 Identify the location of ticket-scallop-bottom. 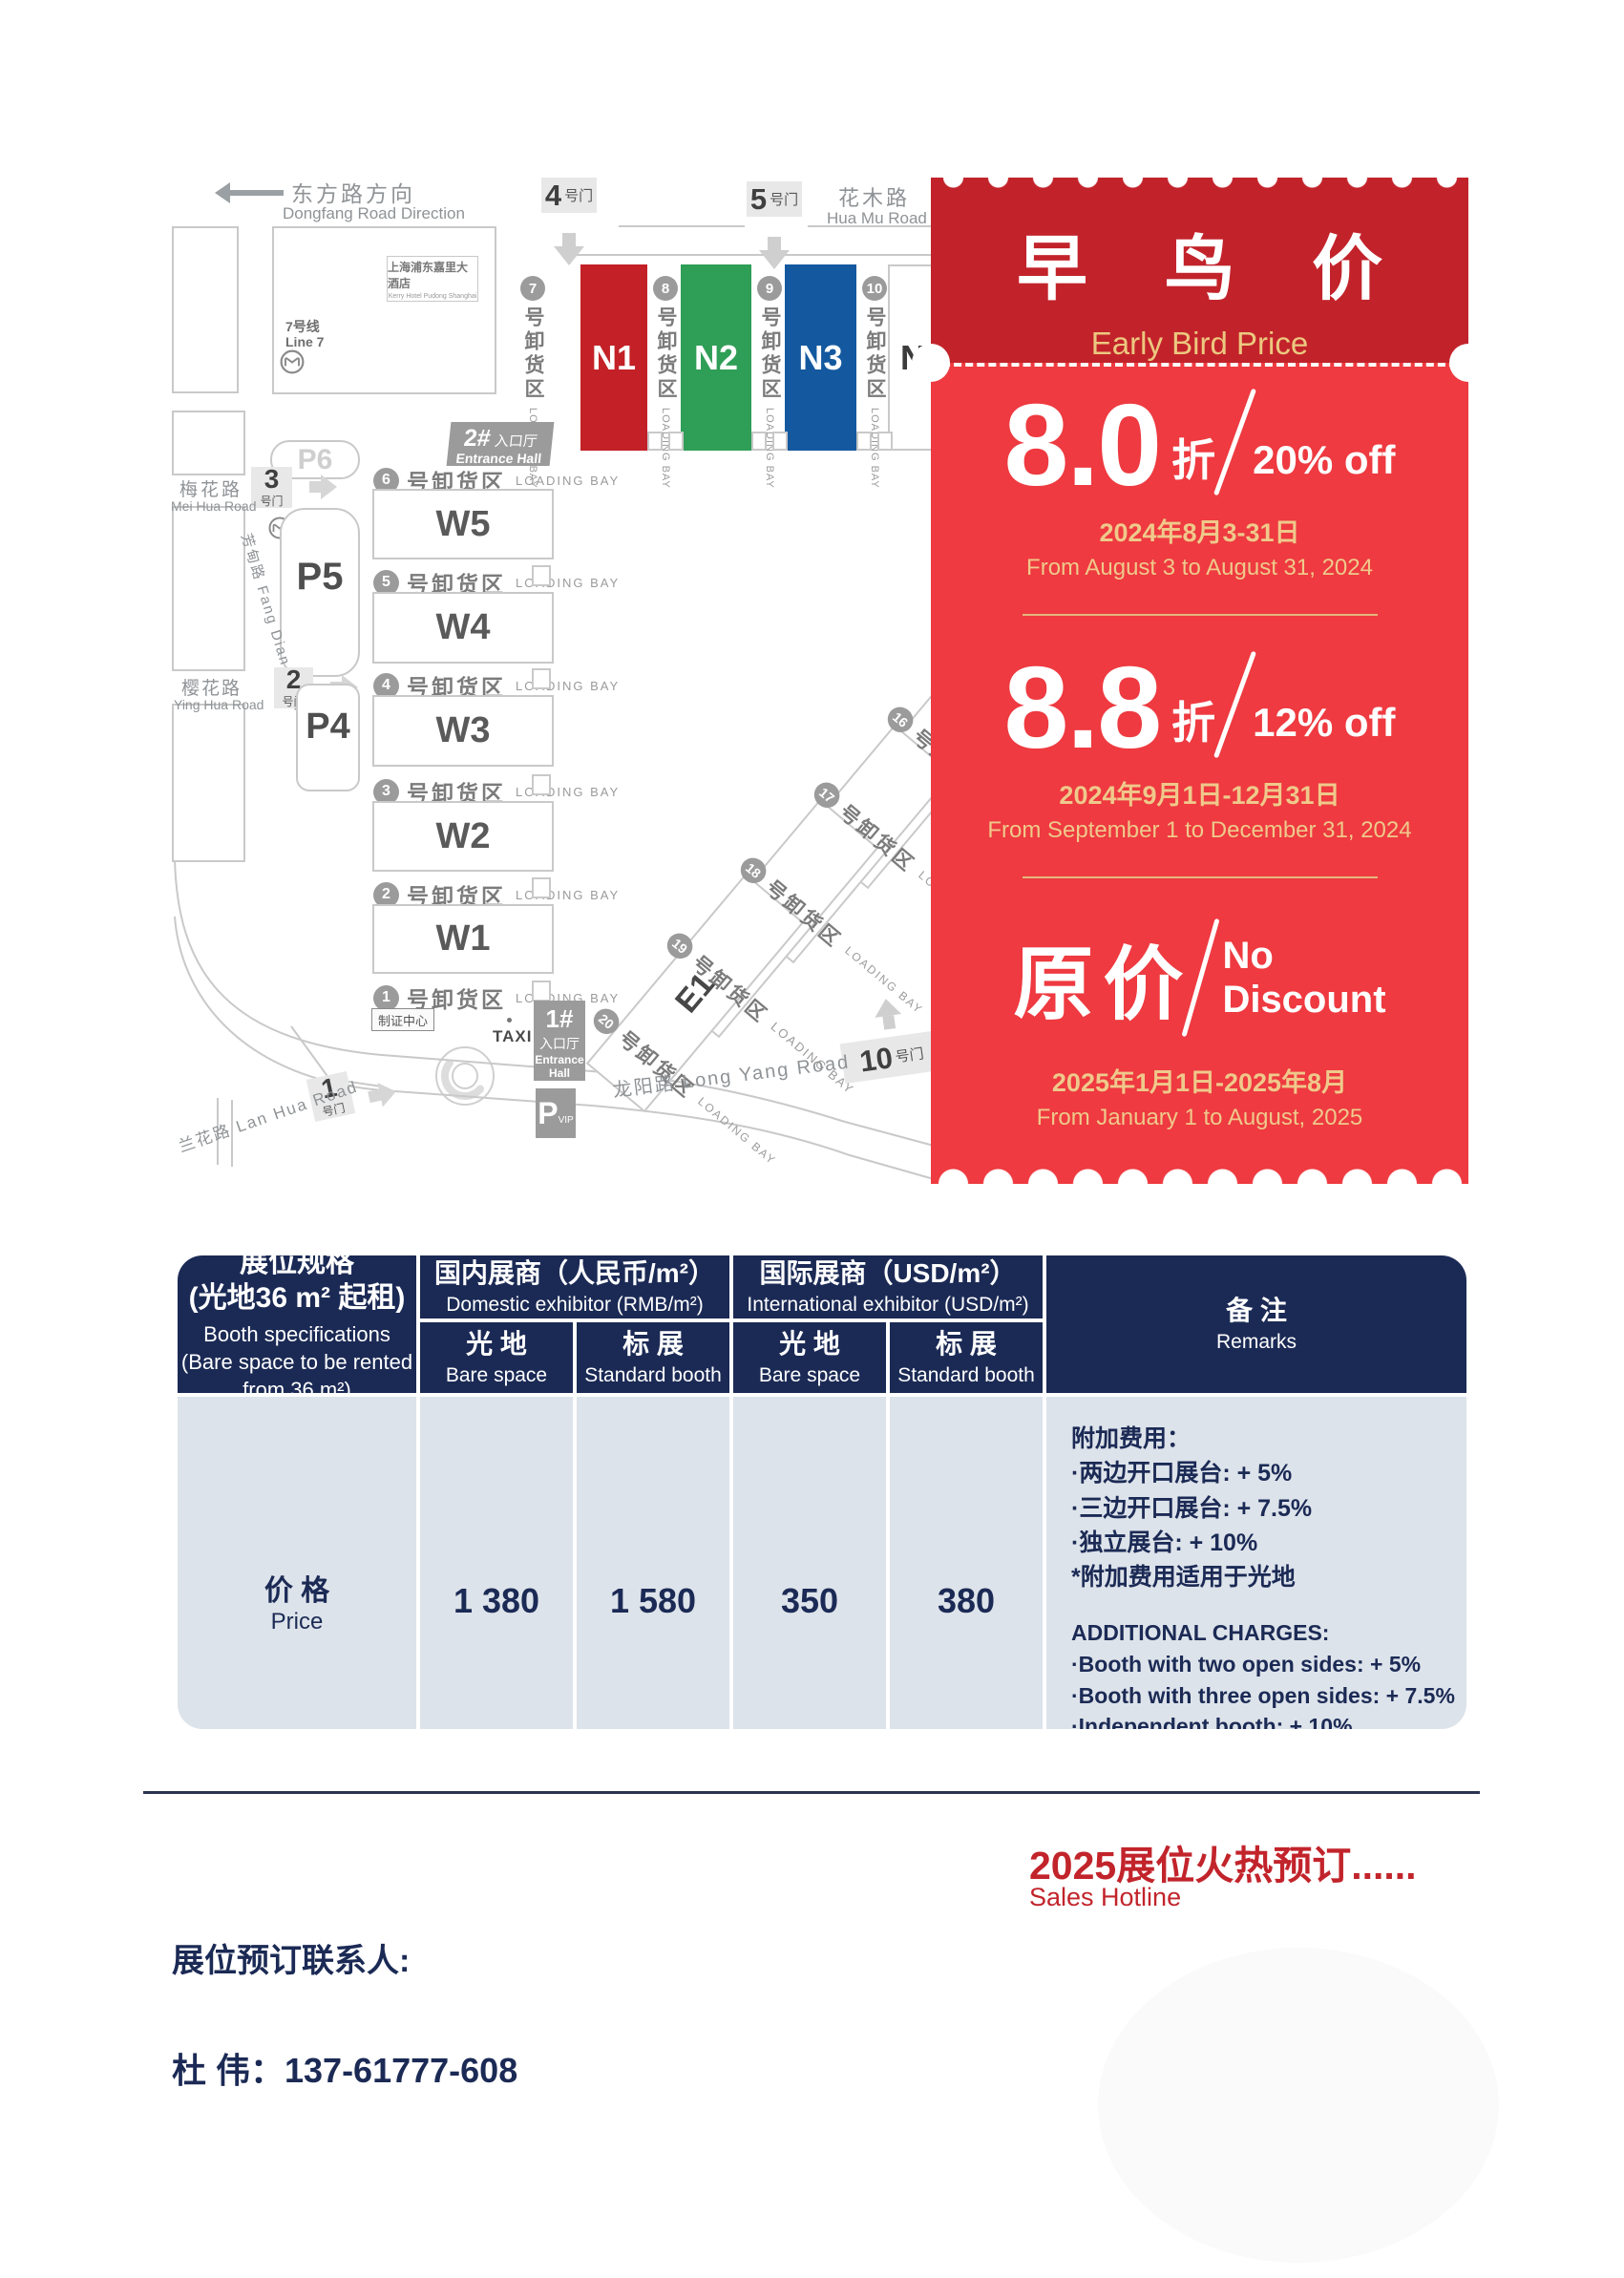
(1199, 1176).